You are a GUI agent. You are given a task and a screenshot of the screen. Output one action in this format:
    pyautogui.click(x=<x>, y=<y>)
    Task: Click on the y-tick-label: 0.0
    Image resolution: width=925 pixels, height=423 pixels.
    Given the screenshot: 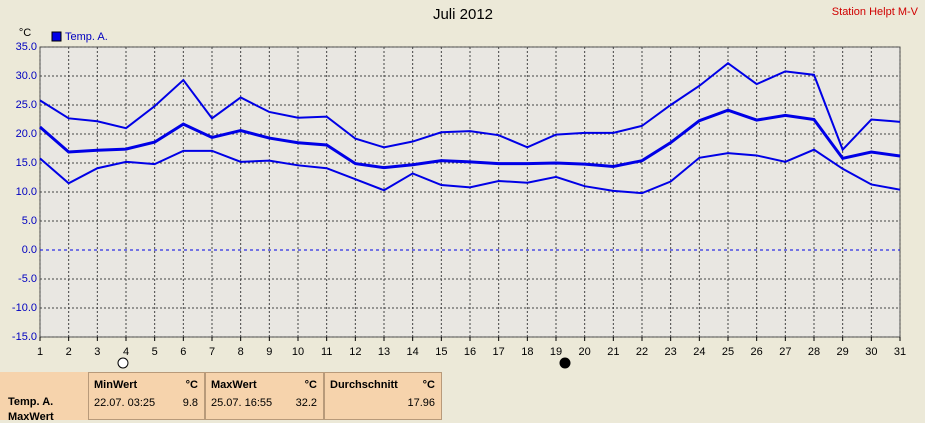 What is the action you would take?
    pyautogui.click(x=29, y=250)
    